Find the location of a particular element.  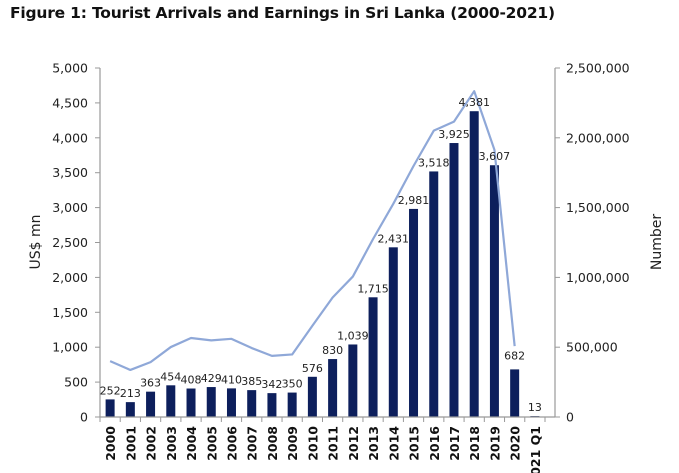

right-tick-label: 1,500,000 is located at coordinates (598, 207).